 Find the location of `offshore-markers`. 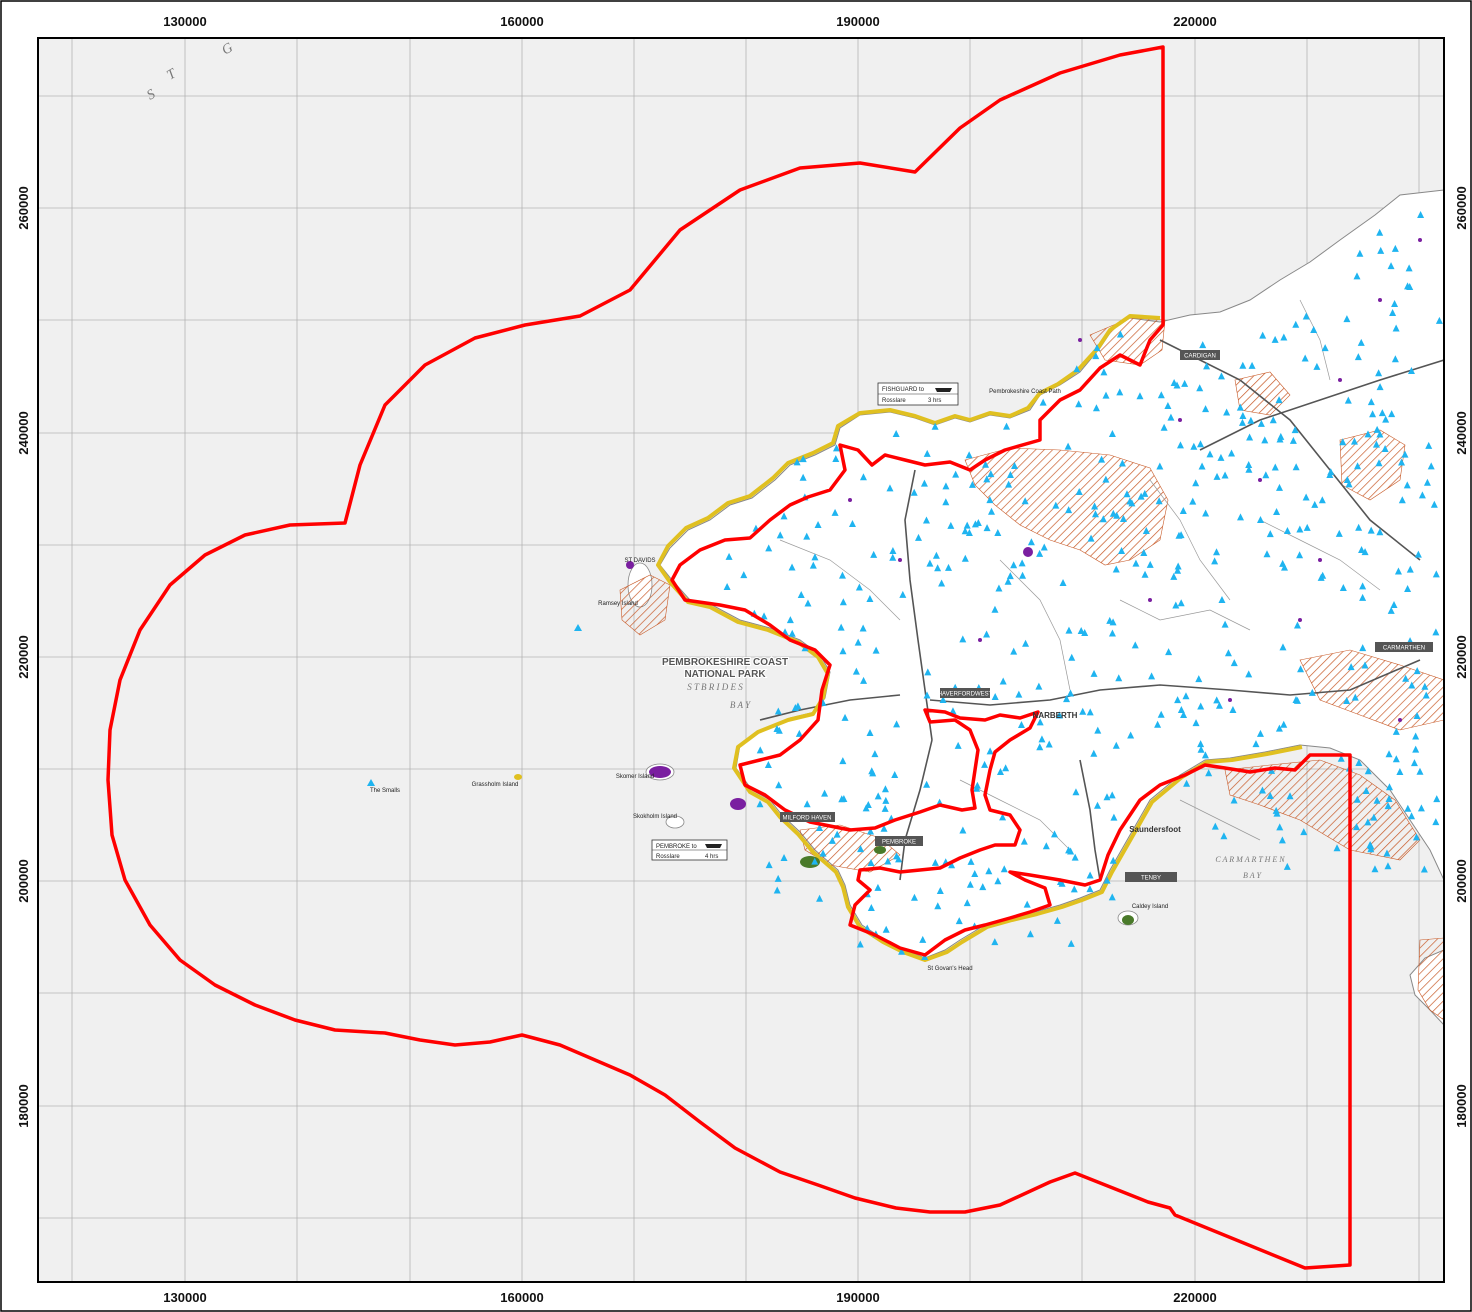

offshore-markers is located at coordinates (474, 705).